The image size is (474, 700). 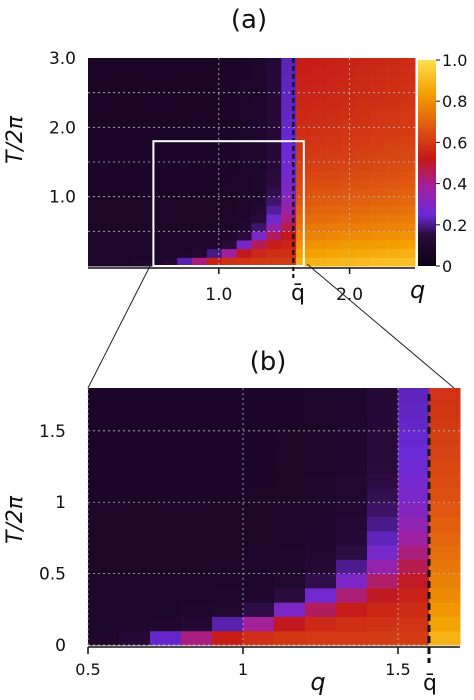 I want to click on y-tick-label: 1, so click(x=60, y=503).